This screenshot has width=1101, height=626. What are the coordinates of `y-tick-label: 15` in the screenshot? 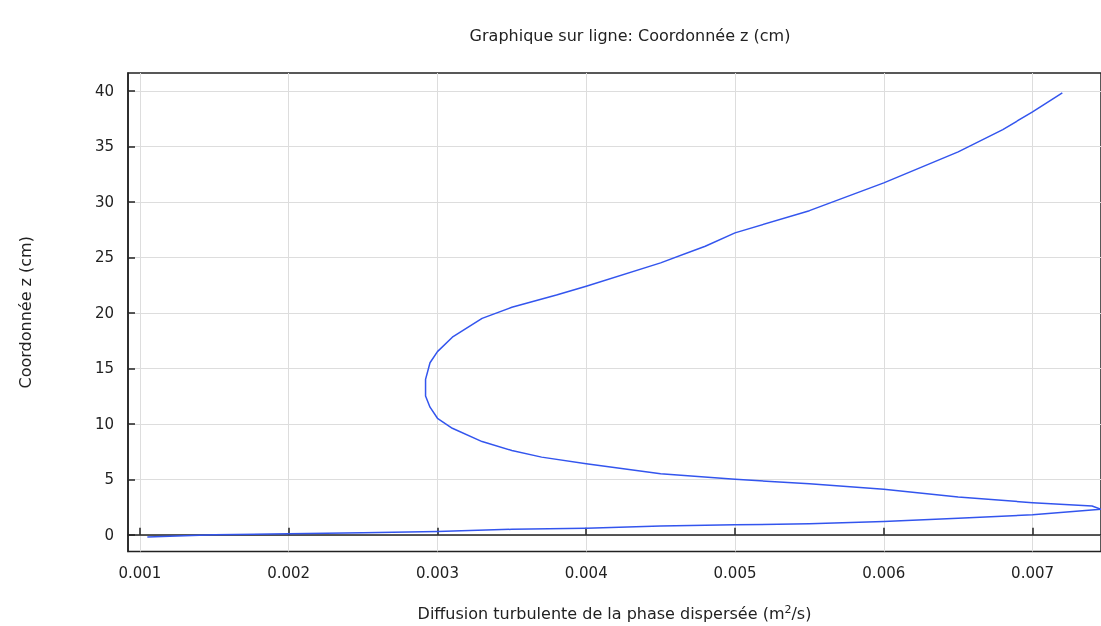 It's located at (104, 368).